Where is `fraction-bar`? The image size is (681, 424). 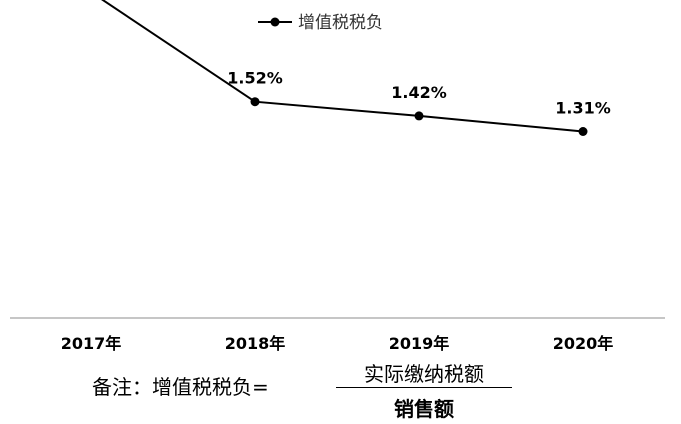 fraction-bar is located at coordinates (424, 387).